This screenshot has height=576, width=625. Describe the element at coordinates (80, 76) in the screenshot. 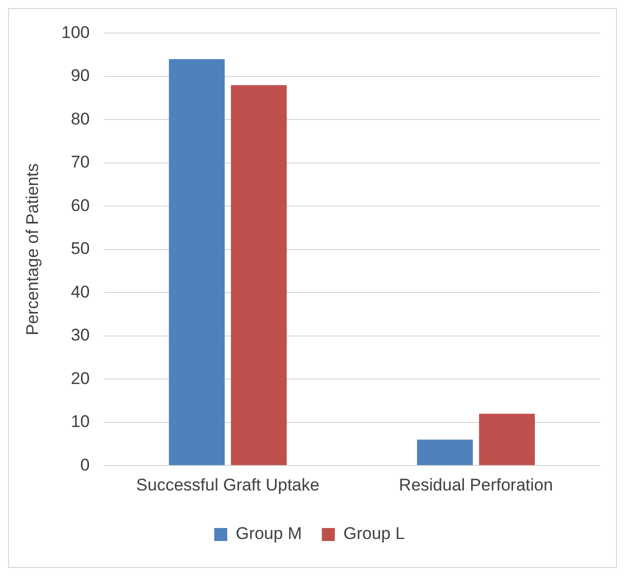

I see `y-tick-label: 90` at that location.